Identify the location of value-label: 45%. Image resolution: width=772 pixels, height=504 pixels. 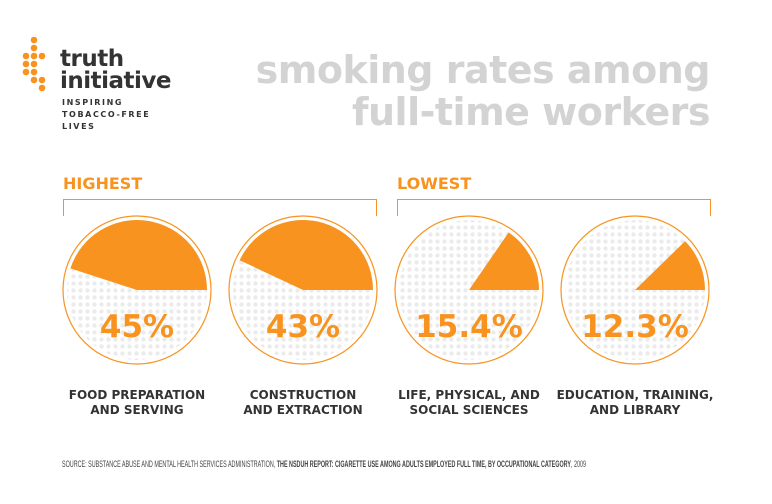
(137, 327).